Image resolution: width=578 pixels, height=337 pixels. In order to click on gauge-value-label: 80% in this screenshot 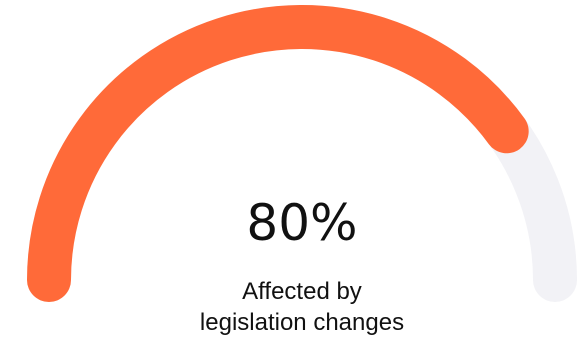, I will do `click(301, 223)`.